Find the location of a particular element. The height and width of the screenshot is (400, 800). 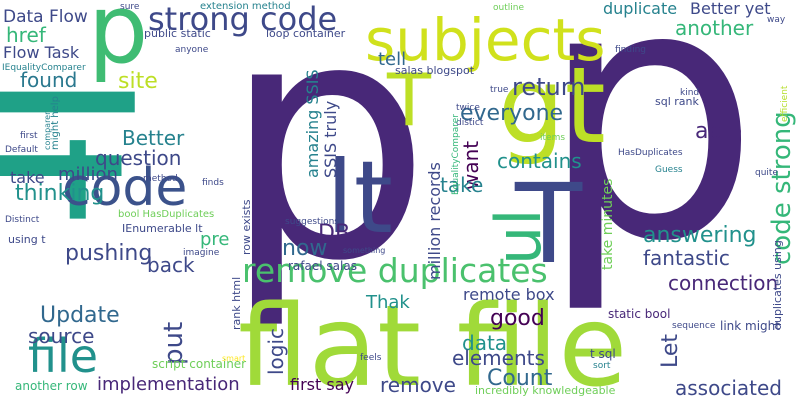

word: first is located at coordinates (29, 136).